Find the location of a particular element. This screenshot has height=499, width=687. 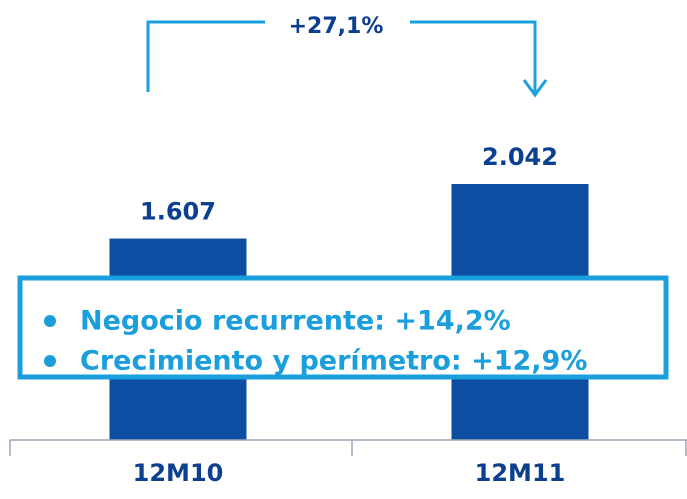

value-label: 1.607 is located at coordinates (178, 212).